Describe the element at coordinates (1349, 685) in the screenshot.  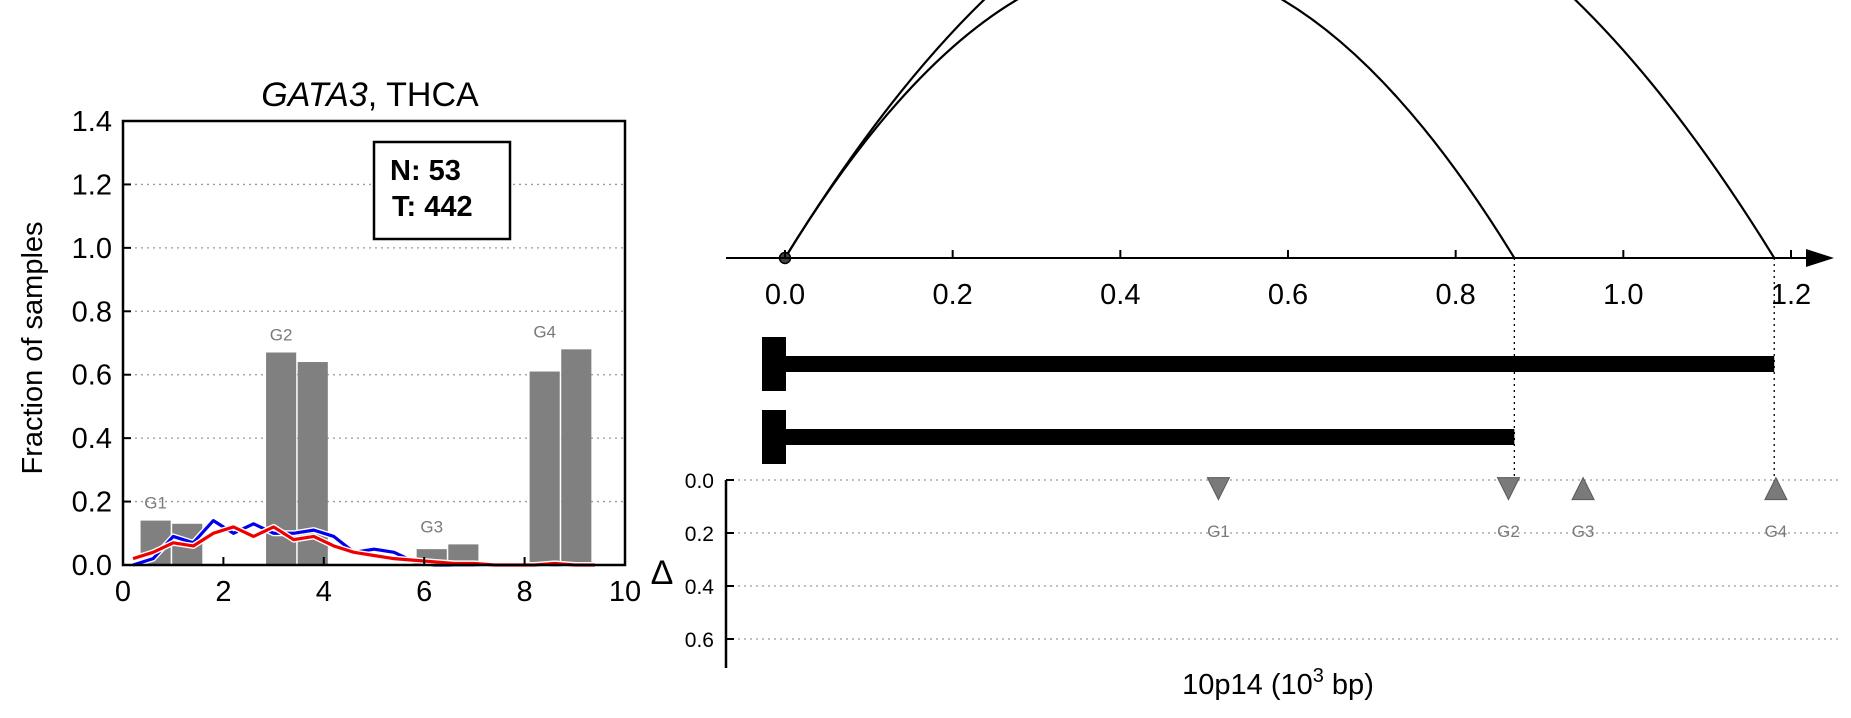
I see `x-label-suffix: bp)` at that location.